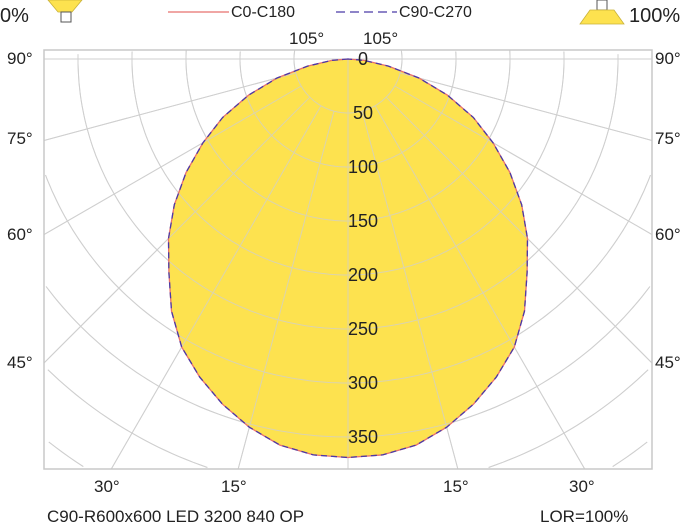 The image size is (697, 532). What do you see at coordinates (363, 275) in the screenshot?
I see `radial-tick-label: 200` at bounding box center [363, 275].